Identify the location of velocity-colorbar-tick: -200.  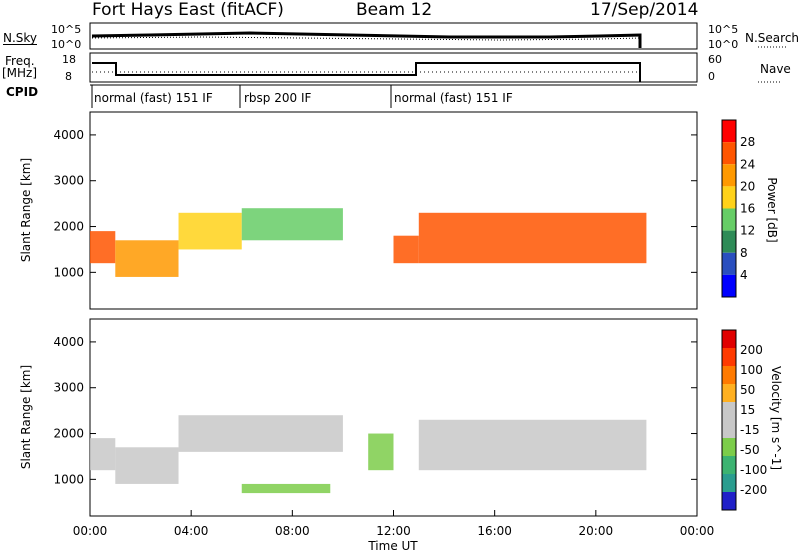
(753, 490).